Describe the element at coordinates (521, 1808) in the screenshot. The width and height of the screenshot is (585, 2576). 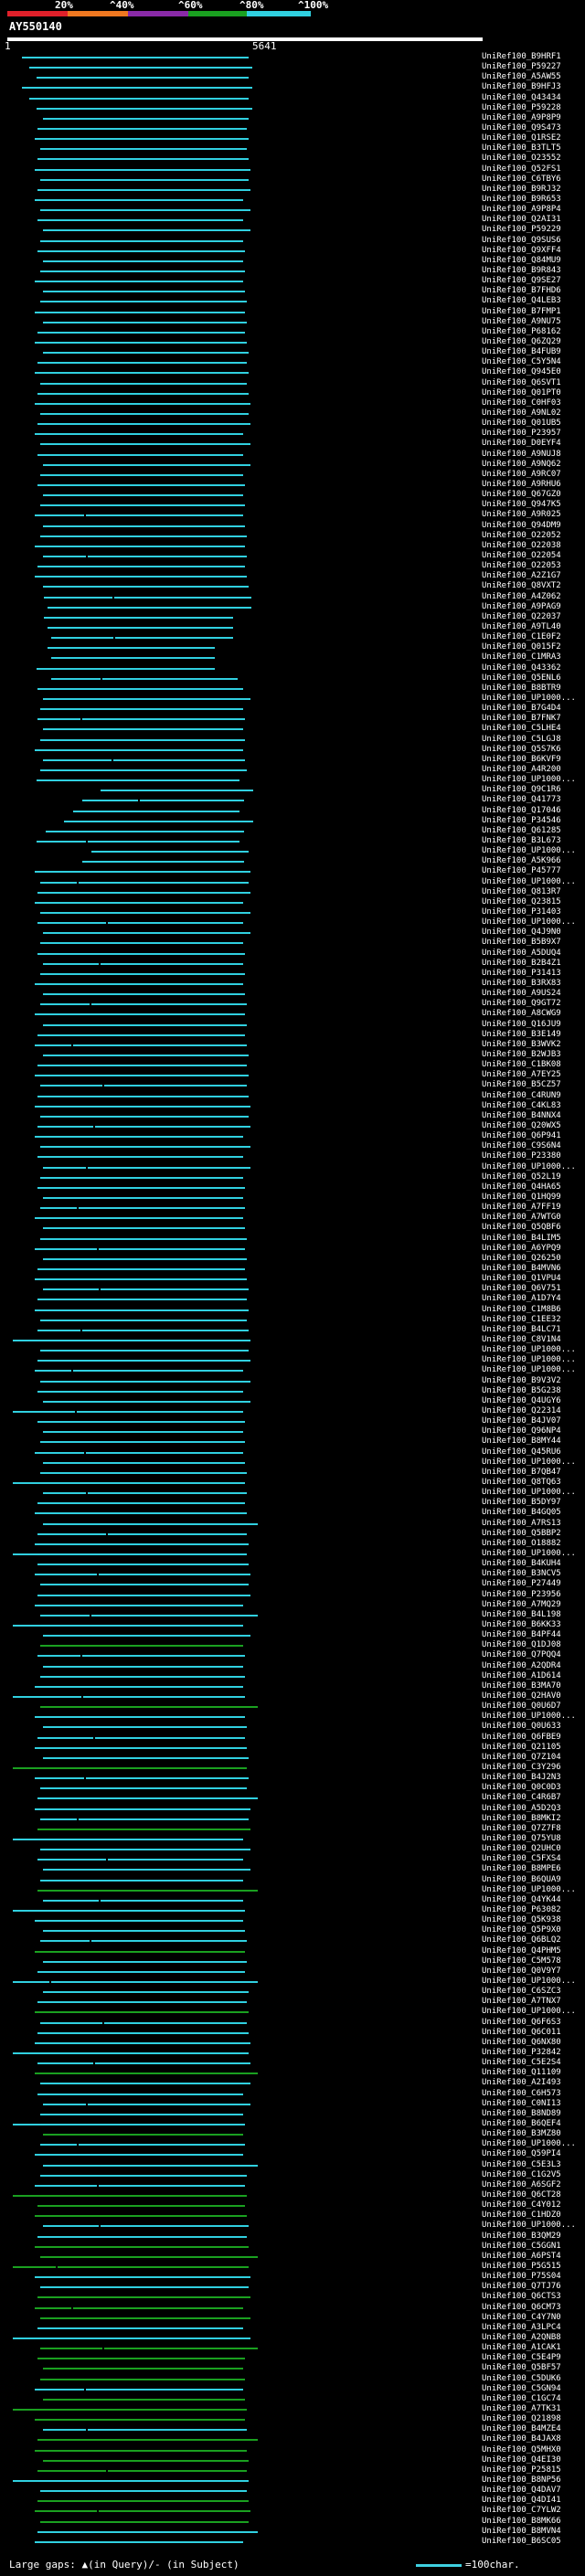
I see `hit-link: UniRef100_A5D2Q3` at that location.